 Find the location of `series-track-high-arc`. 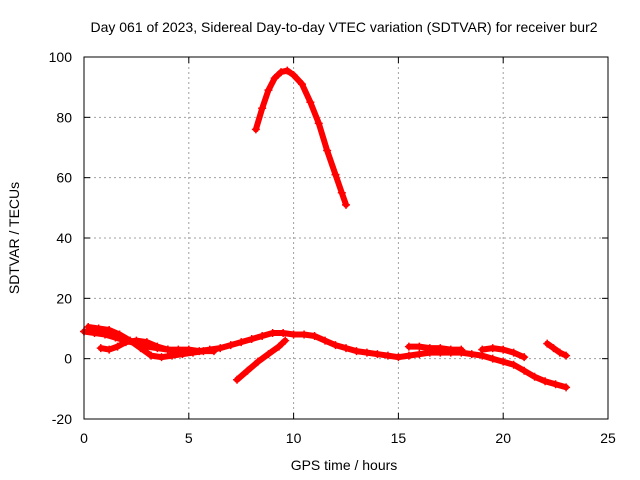

series-track-high-arc is located at coordinates (300, 137).